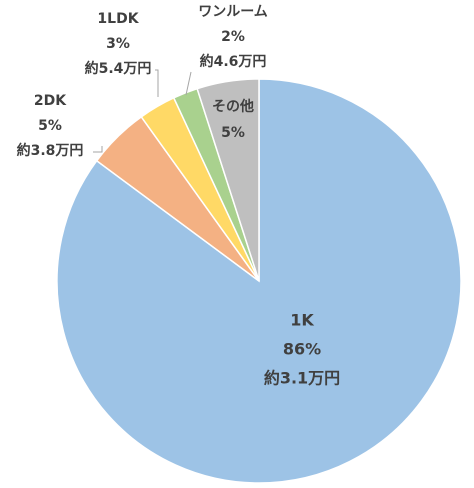  What do you see at coordinates (302, 349) in the screenshot?
I see `value-label: 86%` at bounding box center [302, 349].